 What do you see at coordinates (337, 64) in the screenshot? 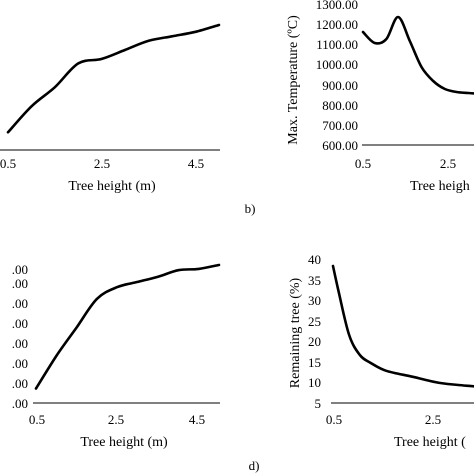
I see `y-tick-label: 1000.00` at bounding box center [337, 64].